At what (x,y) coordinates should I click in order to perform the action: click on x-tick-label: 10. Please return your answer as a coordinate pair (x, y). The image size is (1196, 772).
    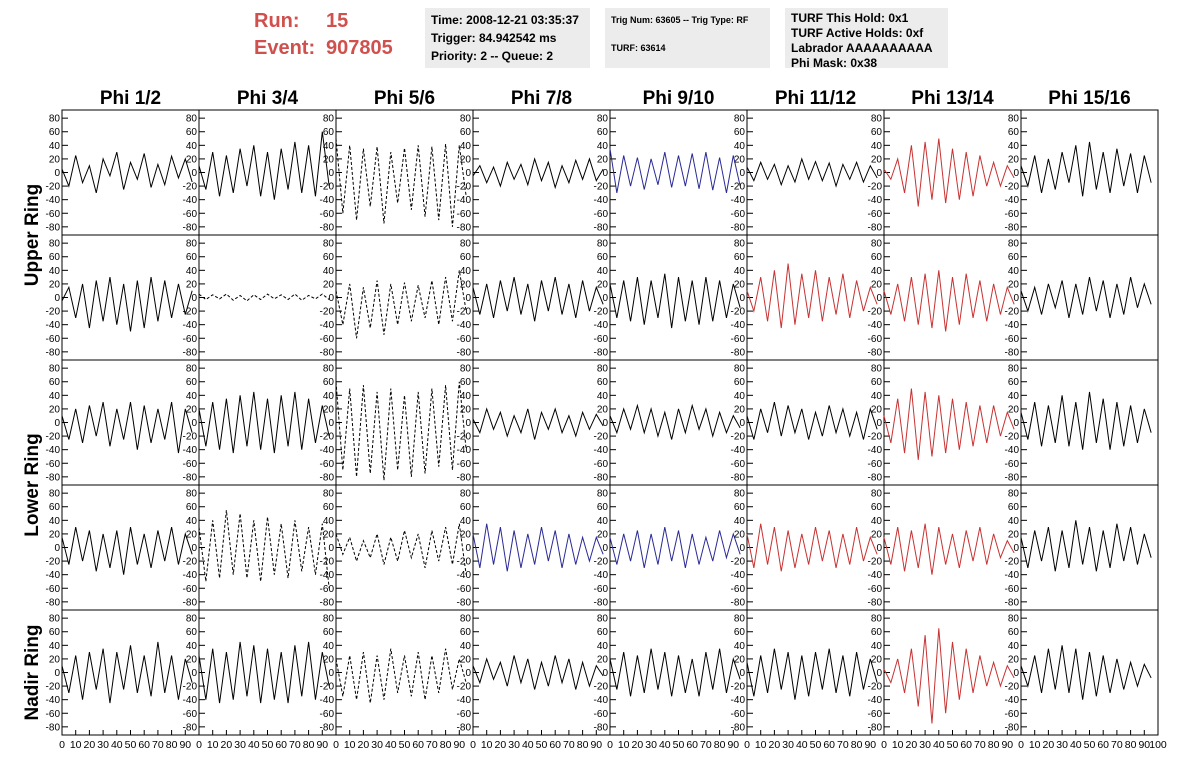
    Looking at the image, I should click on (76, 745).